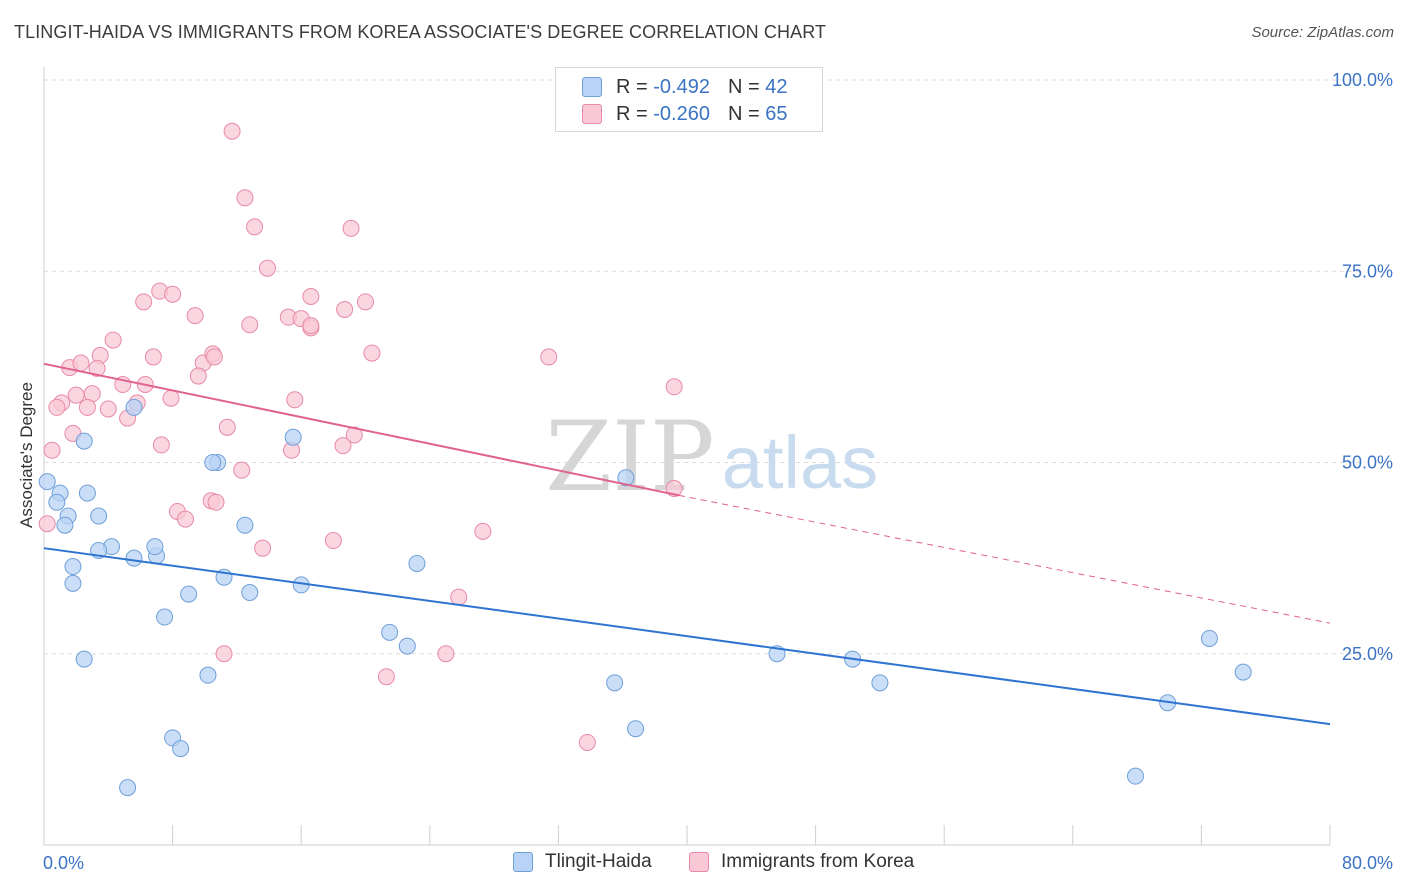  I want to click on stats-legend: R = -0.492 N = 42 R = -0.260 N = 65, so click(689, 99).